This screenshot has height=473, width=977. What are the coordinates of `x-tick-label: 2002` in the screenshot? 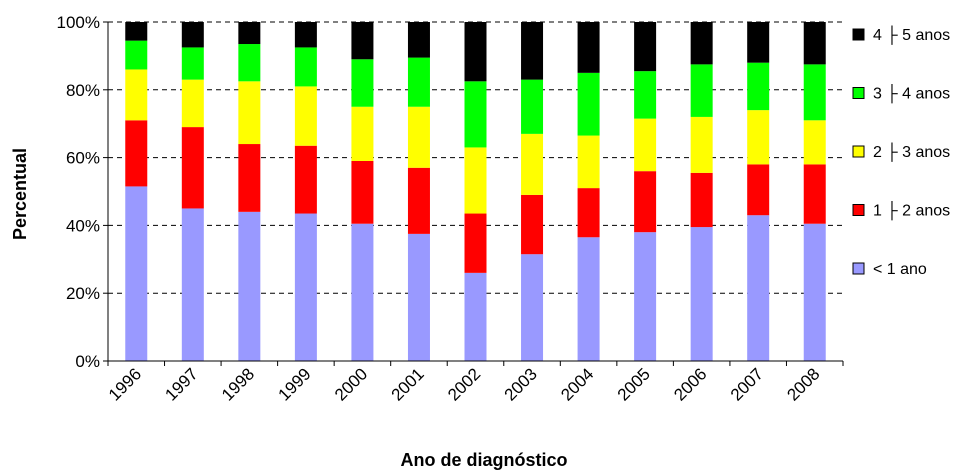 It's located at (464, 384).